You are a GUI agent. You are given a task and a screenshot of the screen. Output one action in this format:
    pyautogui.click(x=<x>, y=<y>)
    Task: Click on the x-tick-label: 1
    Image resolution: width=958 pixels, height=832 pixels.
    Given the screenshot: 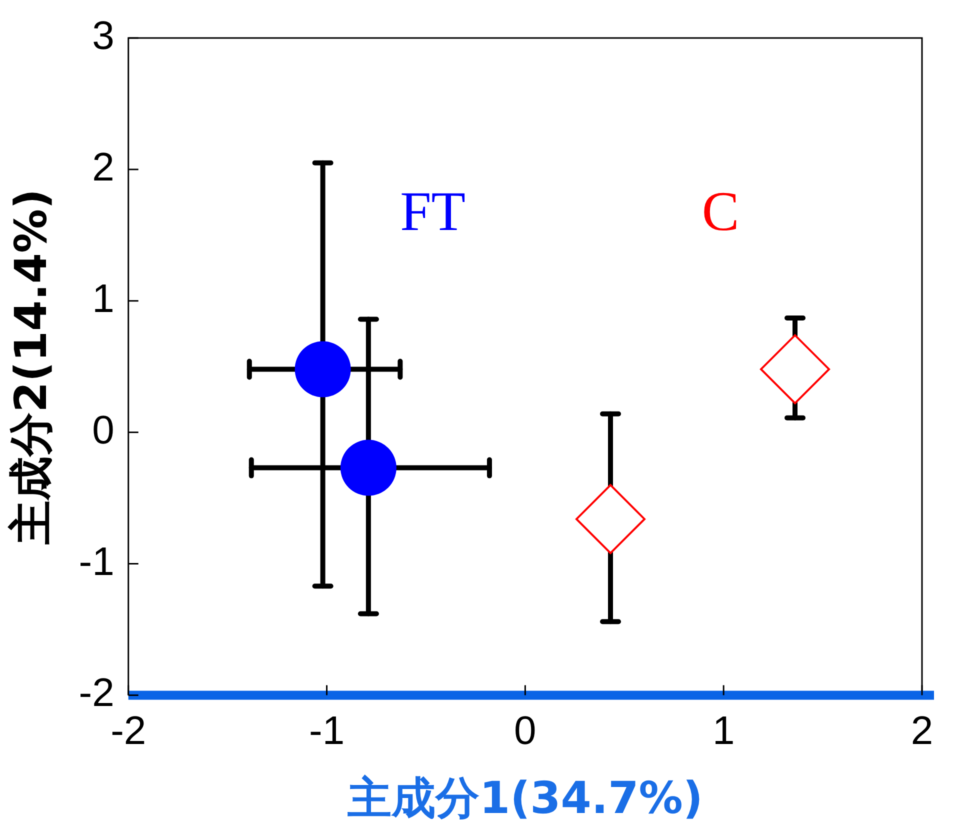 What is the action you would take?
    pyautogui.click(x=723, y=731)
    